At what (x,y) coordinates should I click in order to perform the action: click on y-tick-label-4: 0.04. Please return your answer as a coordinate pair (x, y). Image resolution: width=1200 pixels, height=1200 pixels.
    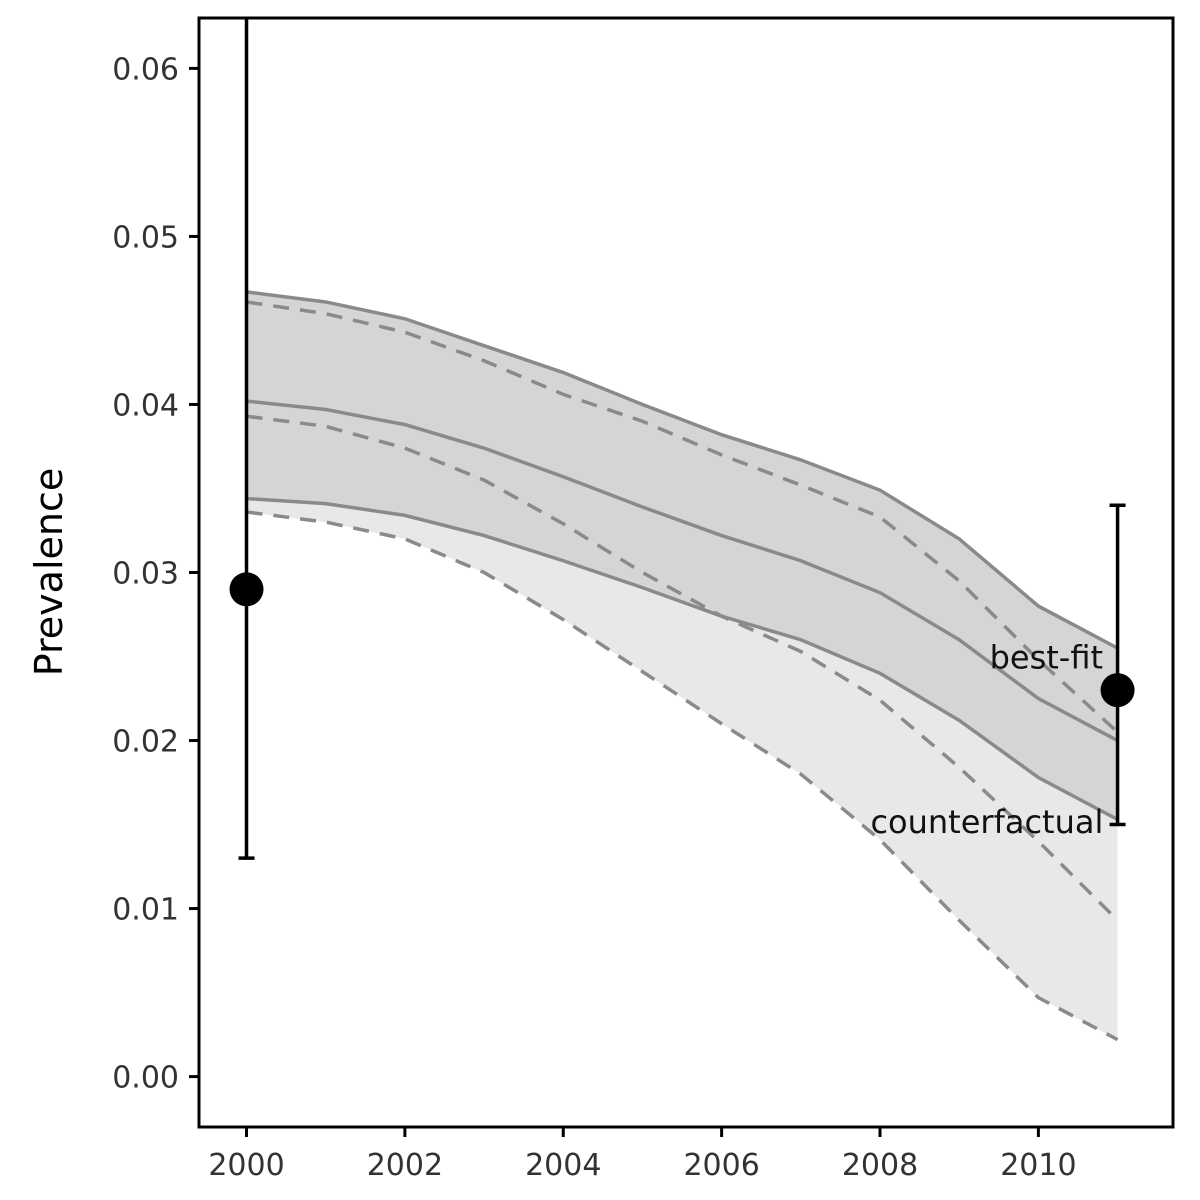
    Looking at the image, I should click on (145, 405).